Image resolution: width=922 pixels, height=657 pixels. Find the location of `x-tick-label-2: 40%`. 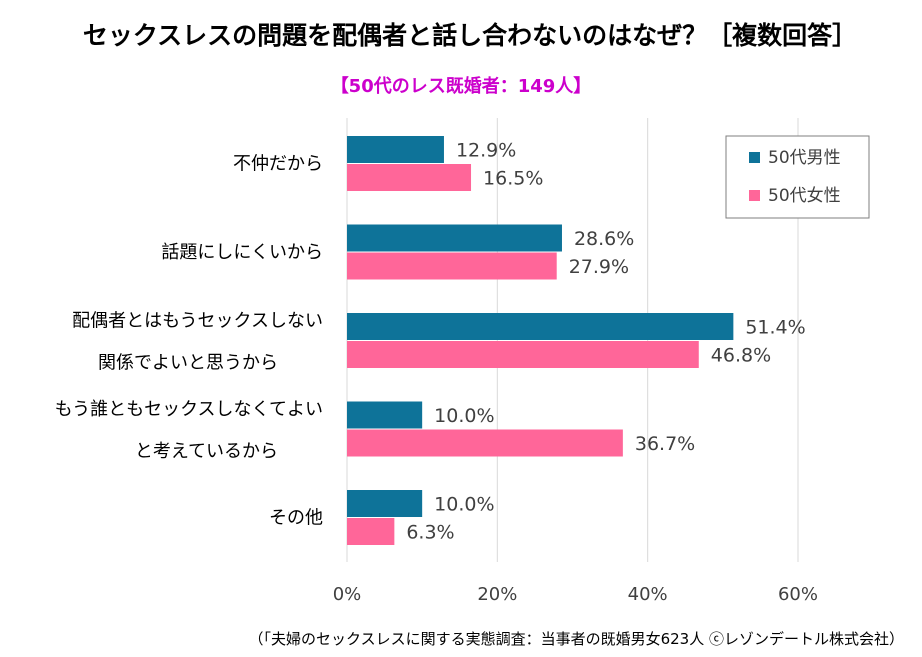

x-tick-label-2: 40% is located at coordinates (648, 594).